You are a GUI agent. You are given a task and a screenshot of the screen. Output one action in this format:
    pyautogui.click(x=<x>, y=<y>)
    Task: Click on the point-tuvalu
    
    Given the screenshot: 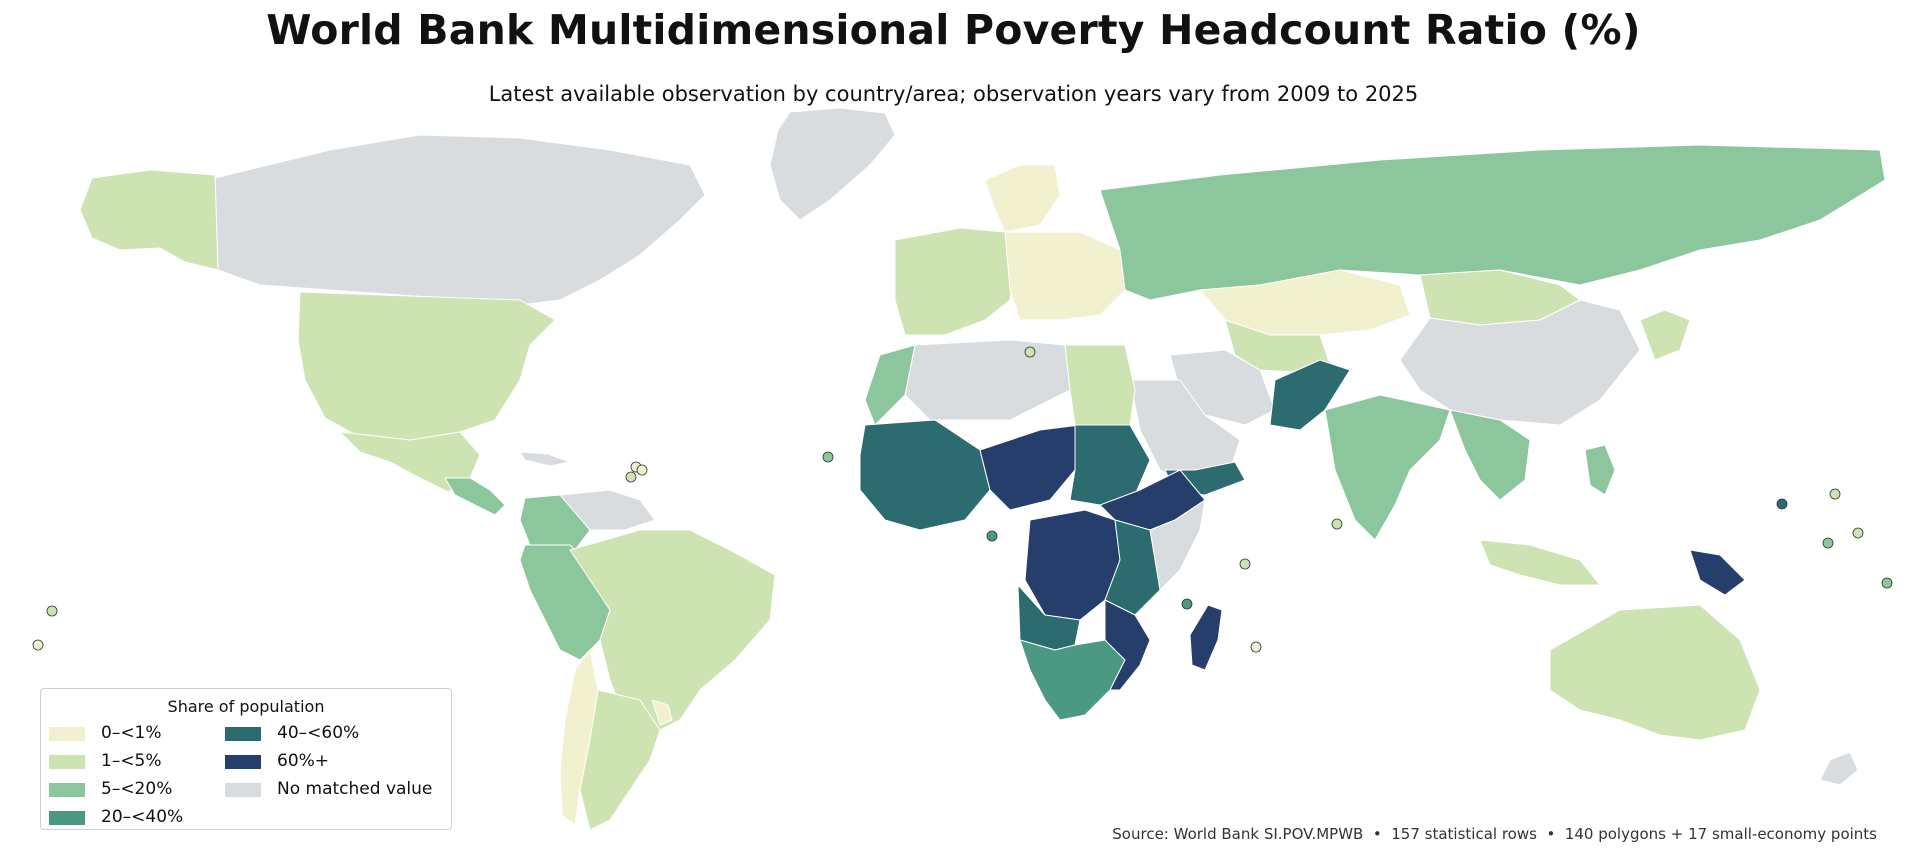 What is the action you would take?
    pyautogui.click(x=1858, y=533)
    